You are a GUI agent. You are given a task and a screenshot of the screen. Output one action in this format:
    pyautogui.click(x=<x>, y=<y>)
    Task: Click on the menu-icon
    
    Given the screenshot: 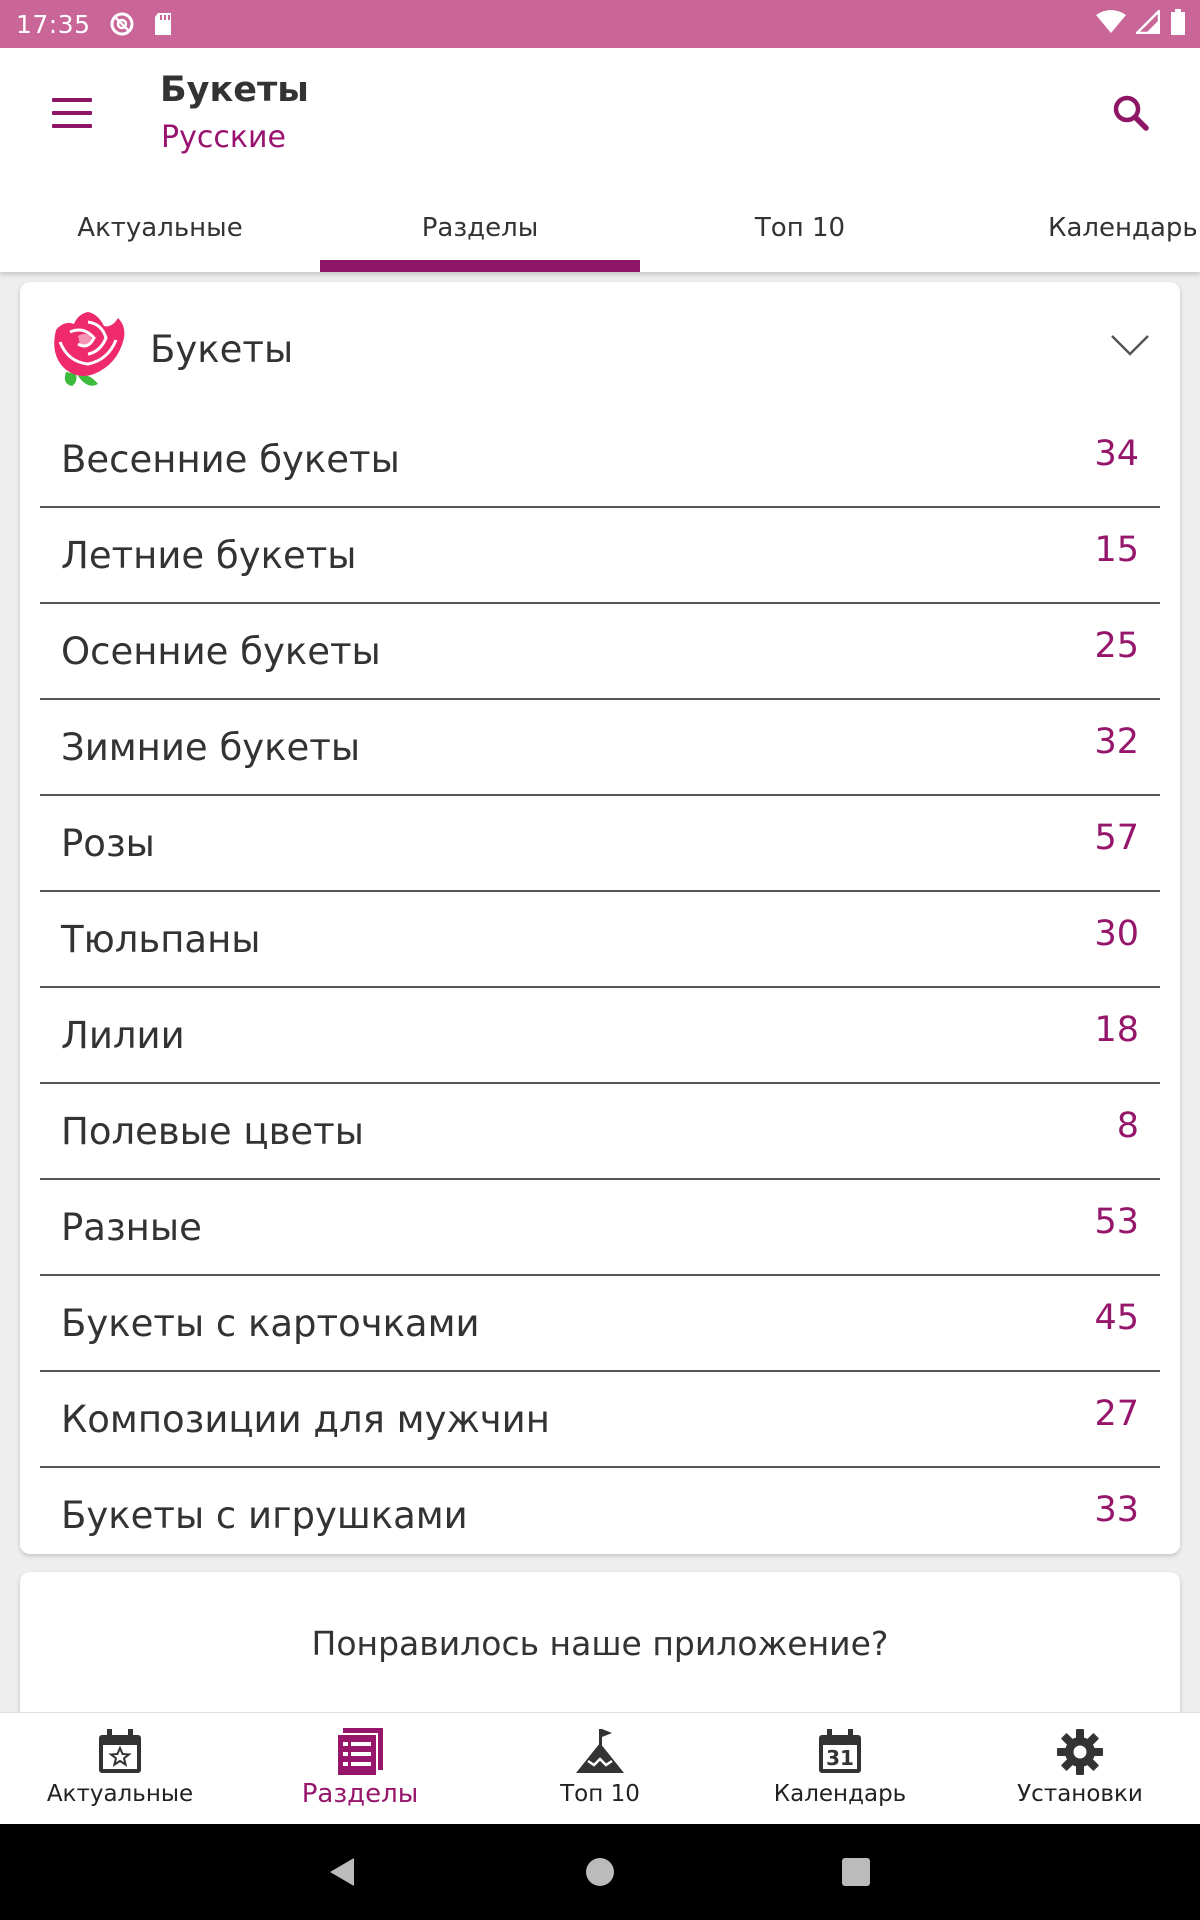 What is the action you would take?
    pyautogui.click(x=72, y=114)
    